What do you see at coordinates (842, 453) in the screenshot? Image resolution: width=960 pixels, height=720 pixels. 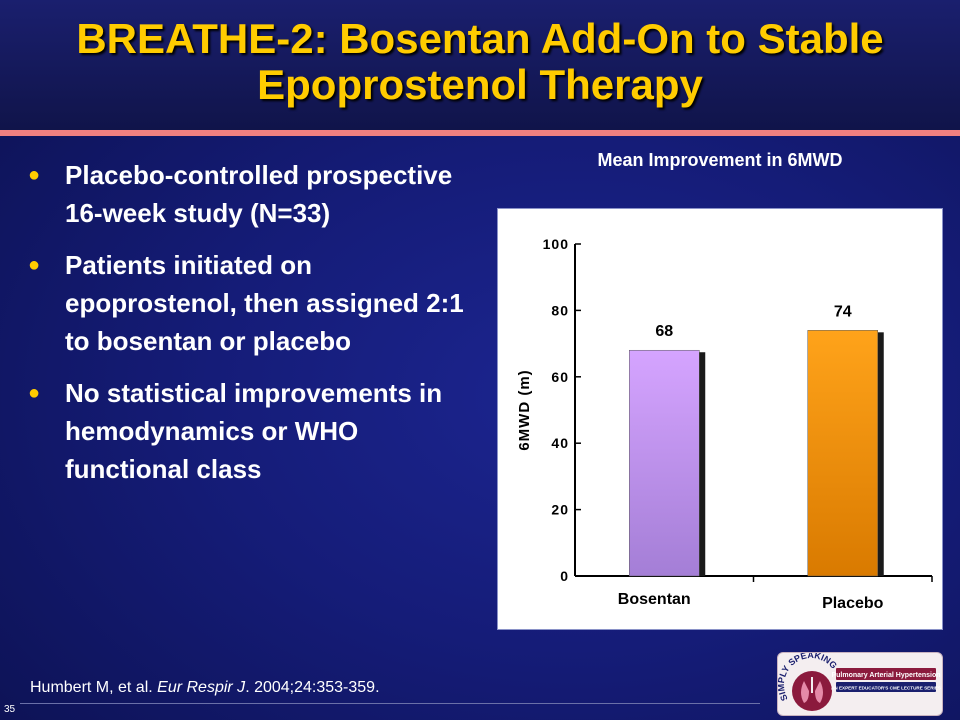 I see `bar-placebo` at bounding box center [842, 453].